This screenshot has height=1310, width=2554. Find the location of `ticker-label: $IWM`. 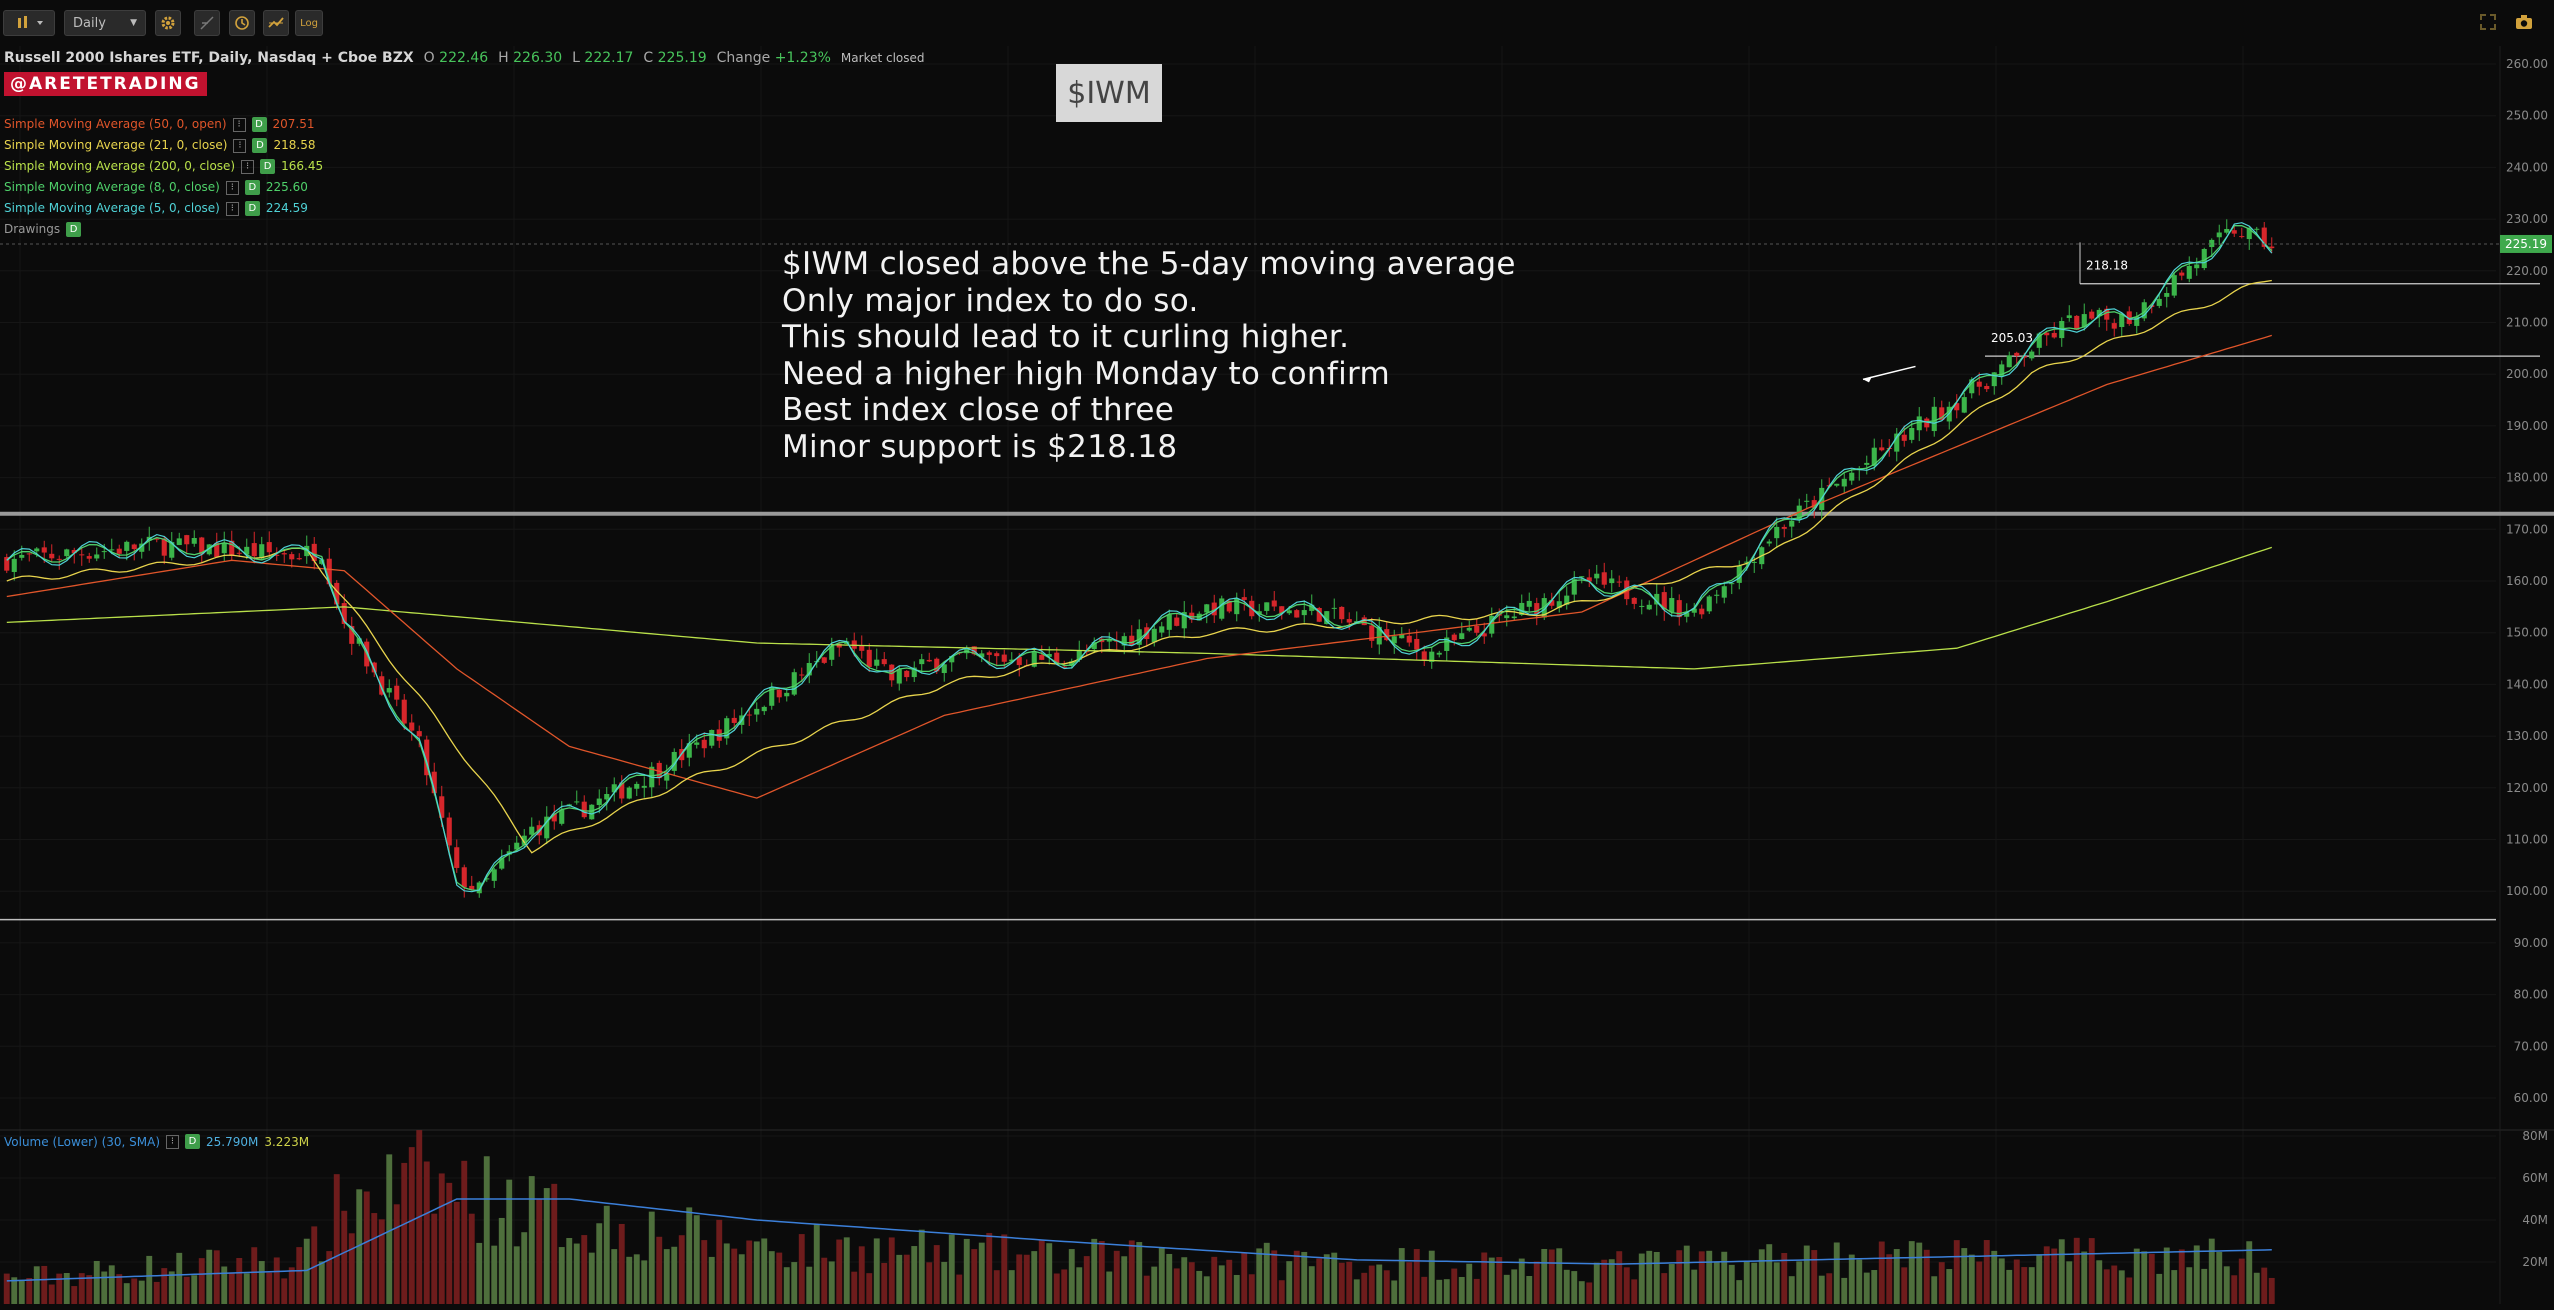

ticker-label: $IWM is located at coordinates (1109, 93).